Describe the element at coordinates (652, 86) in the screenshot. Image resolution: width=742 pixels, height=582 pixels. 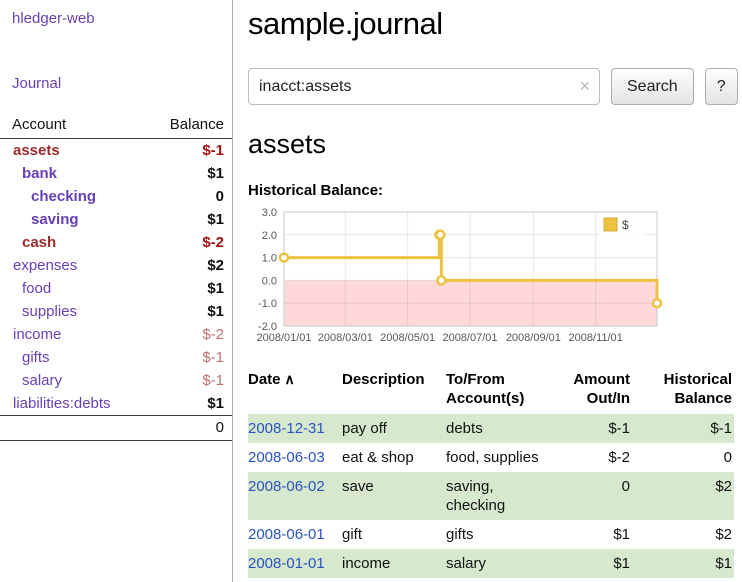
I see `search-button: Search` at that location.